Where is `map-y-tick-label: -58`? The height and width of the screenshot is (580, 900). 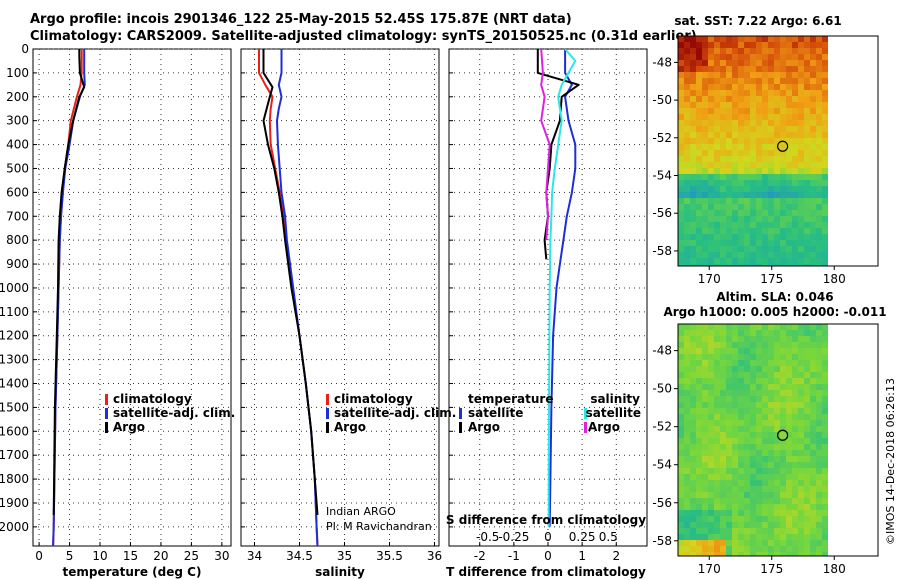 map-y-tick-label: -58 is located at coordinates (662, 541).